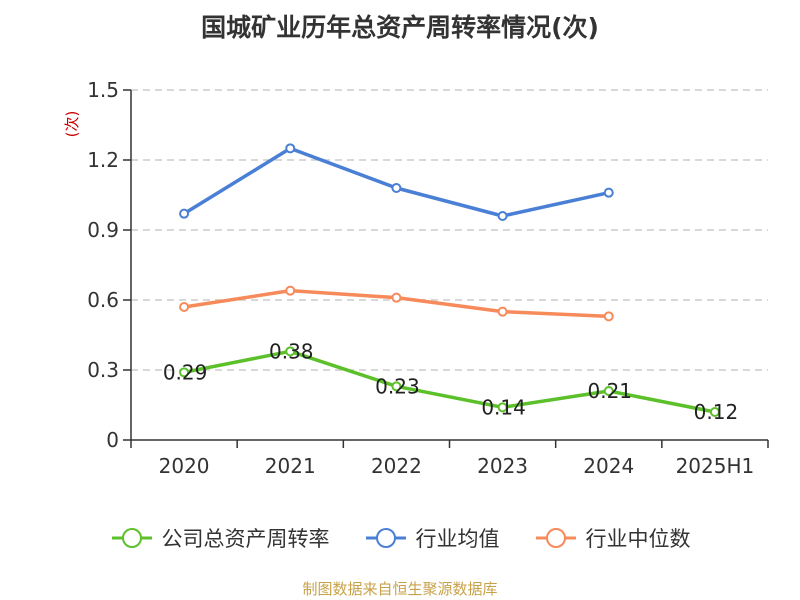 Image resolution: width=800 pixels, height=600 pixels. Describe the element at coordinates (400, 27) in the screenshot. I see `chart-title: 国城矿业历年总资产周转率情况(次)` at that location.